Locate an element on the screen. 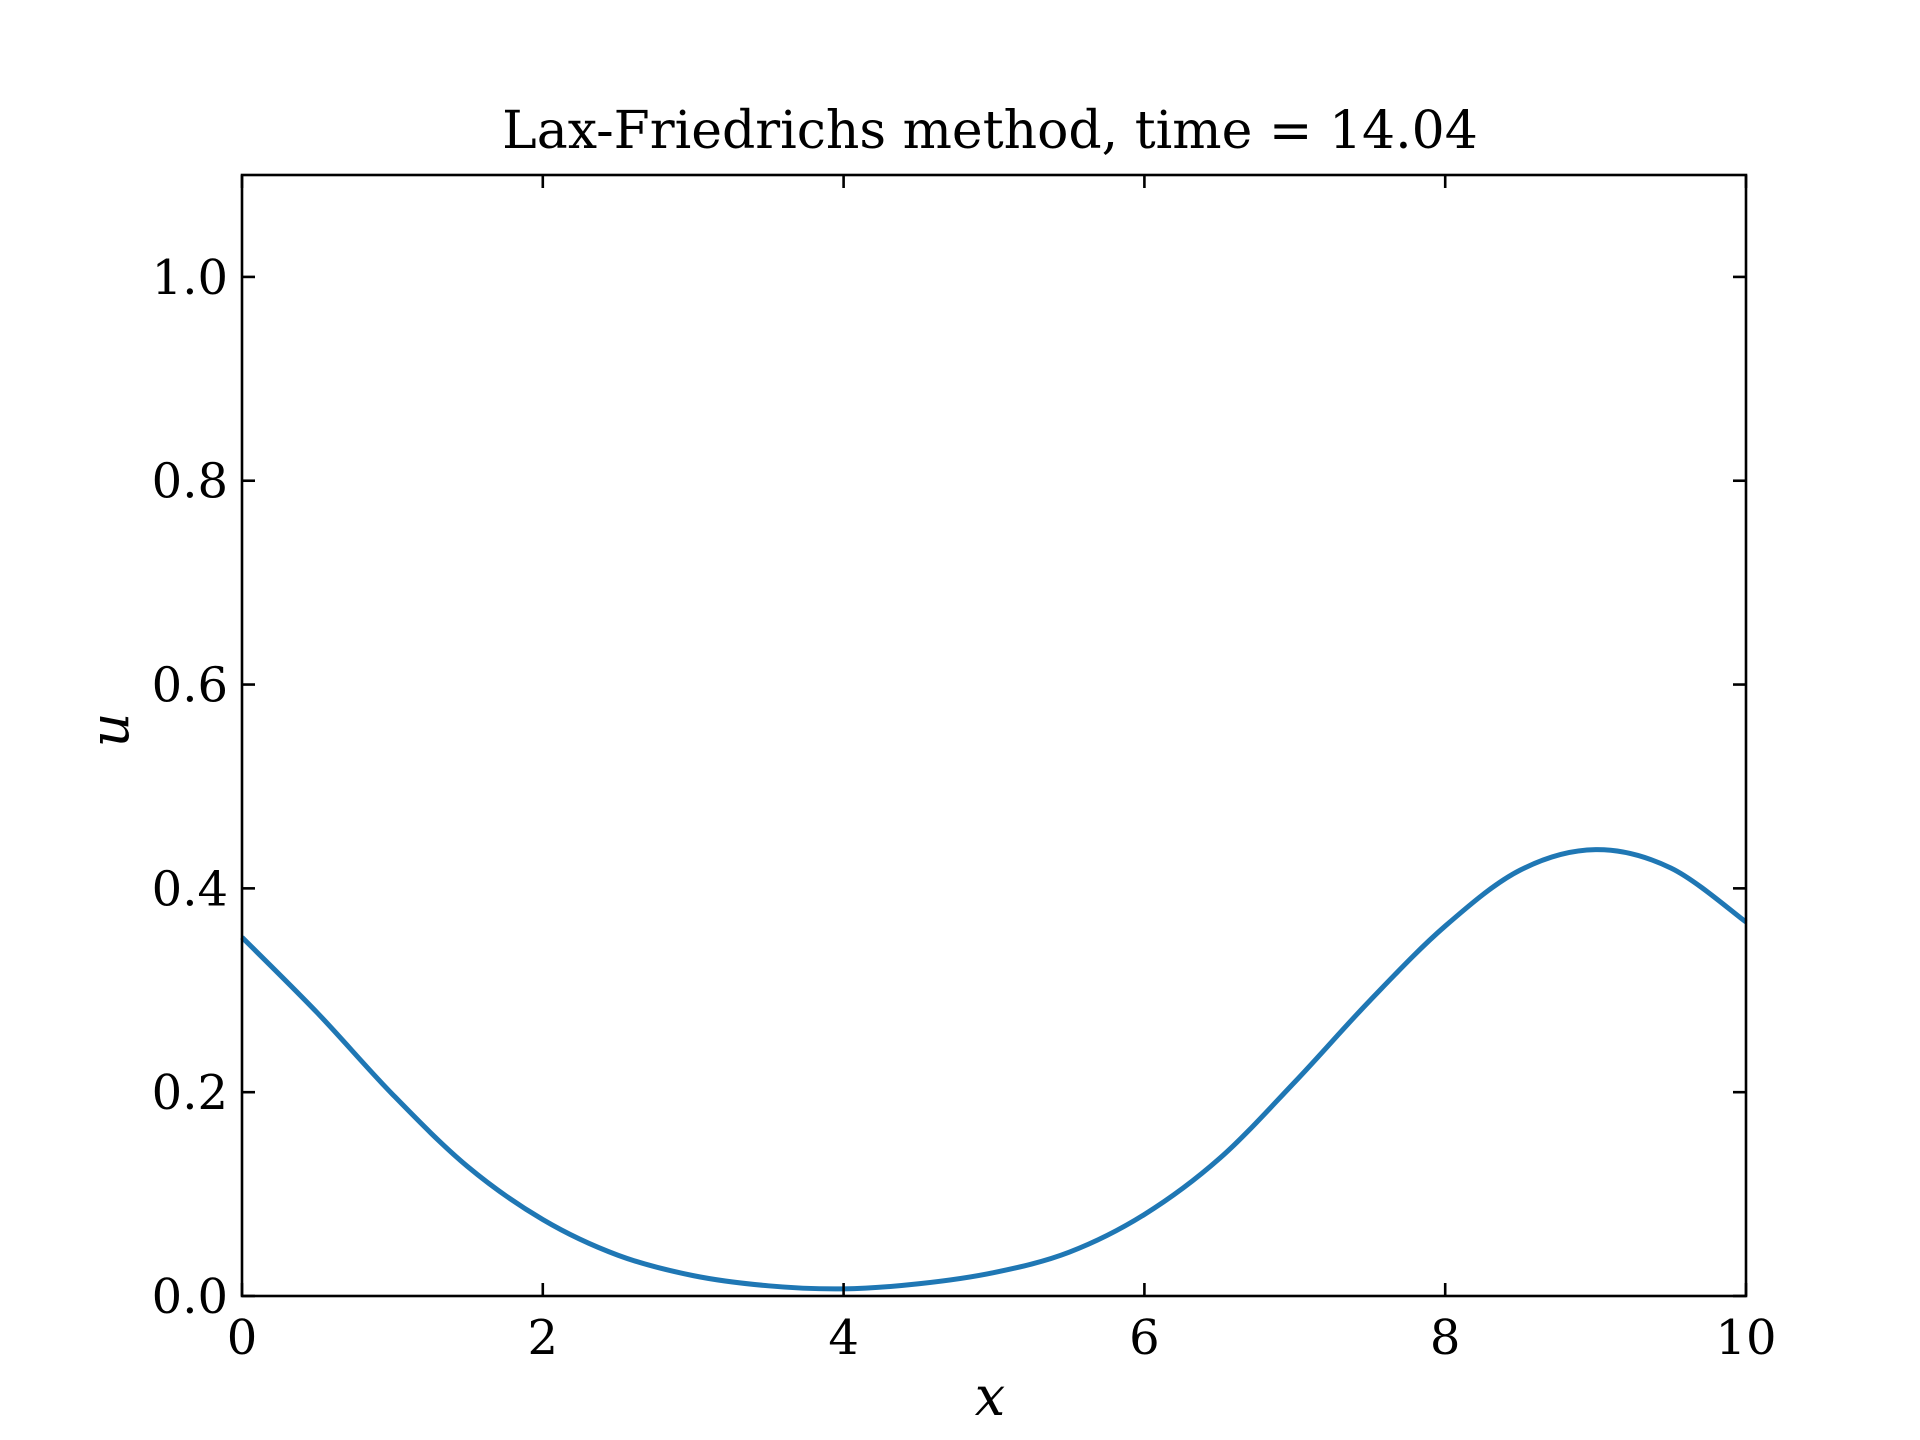  x-tick-label: 10 is located at coordinates (1745, 1338).